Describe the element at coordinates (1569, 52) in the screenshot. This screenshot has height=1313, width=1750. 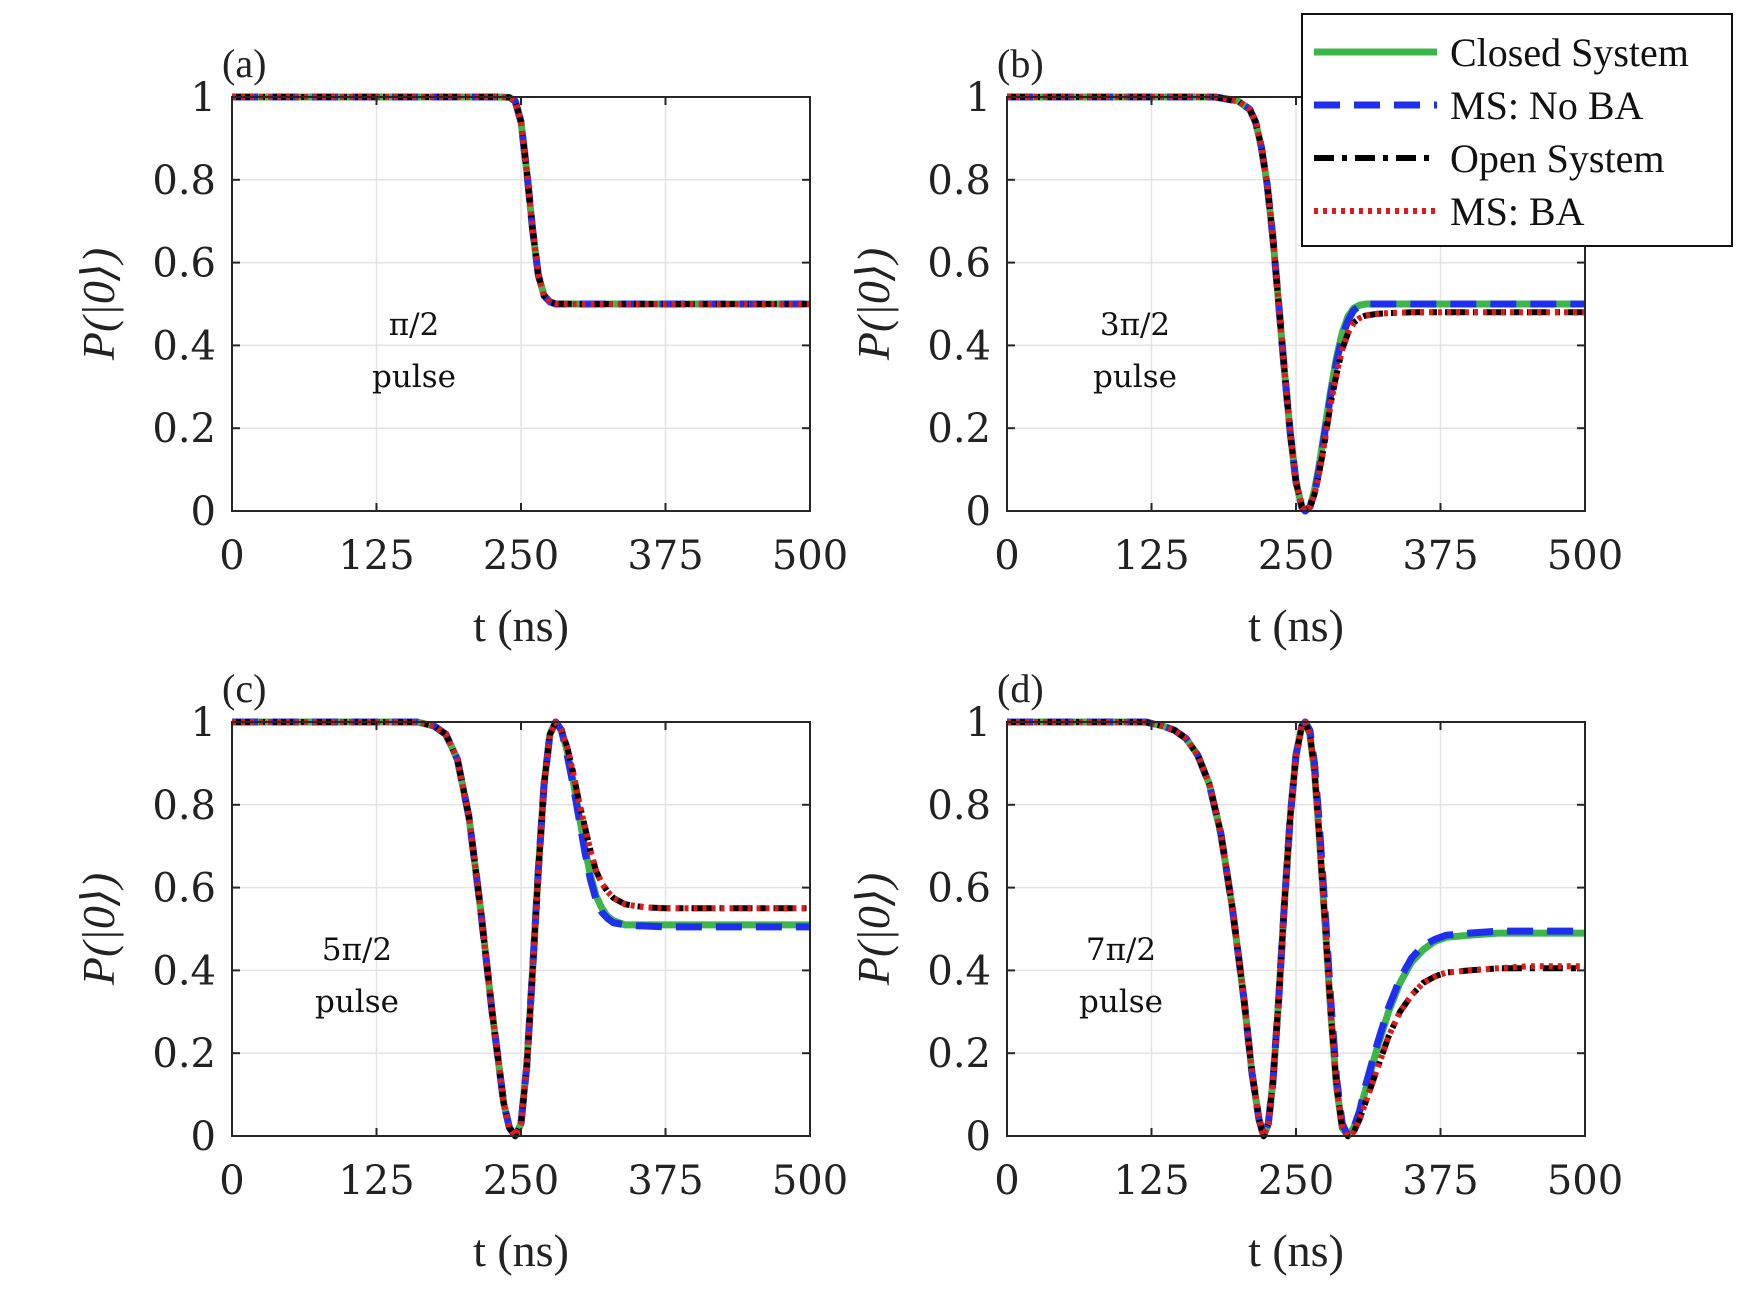
I see `legend-label: Closed System` at that location.